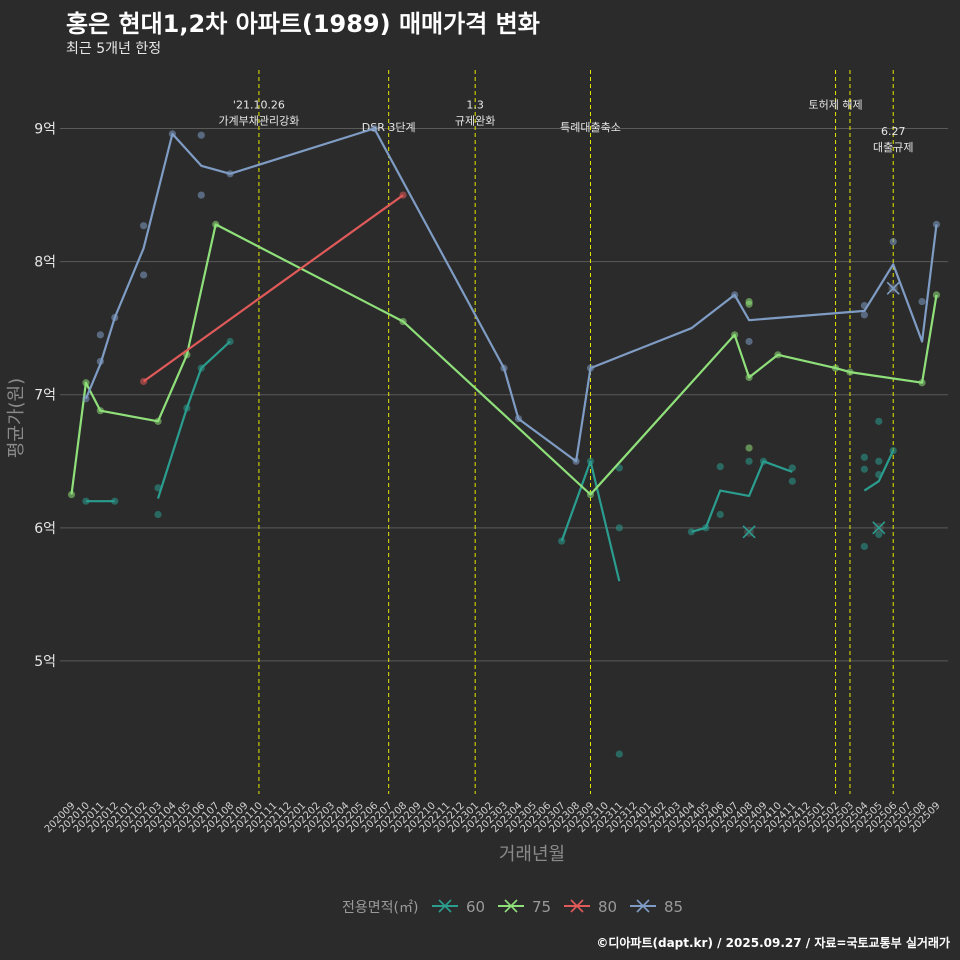 The height and width of the screenshot is (960, 960). I want to click on legend-label: 60, so click(475, 907).